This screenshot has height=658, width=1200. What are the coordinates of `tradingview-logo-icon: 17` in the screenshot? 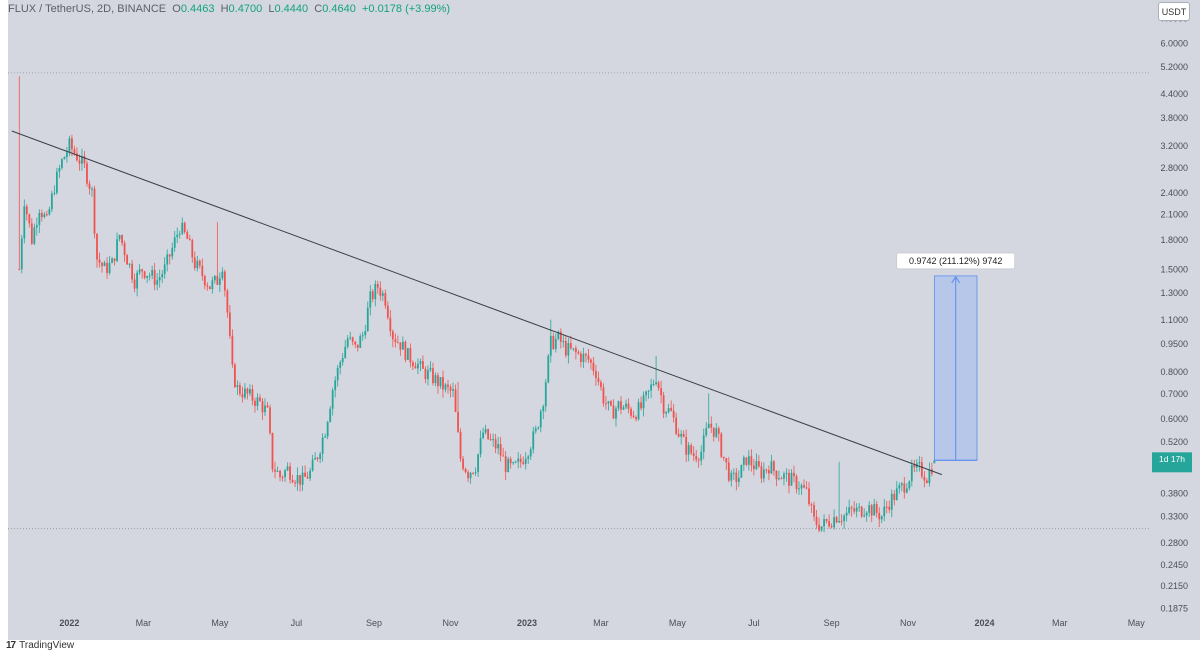 It's located at (11, 645).